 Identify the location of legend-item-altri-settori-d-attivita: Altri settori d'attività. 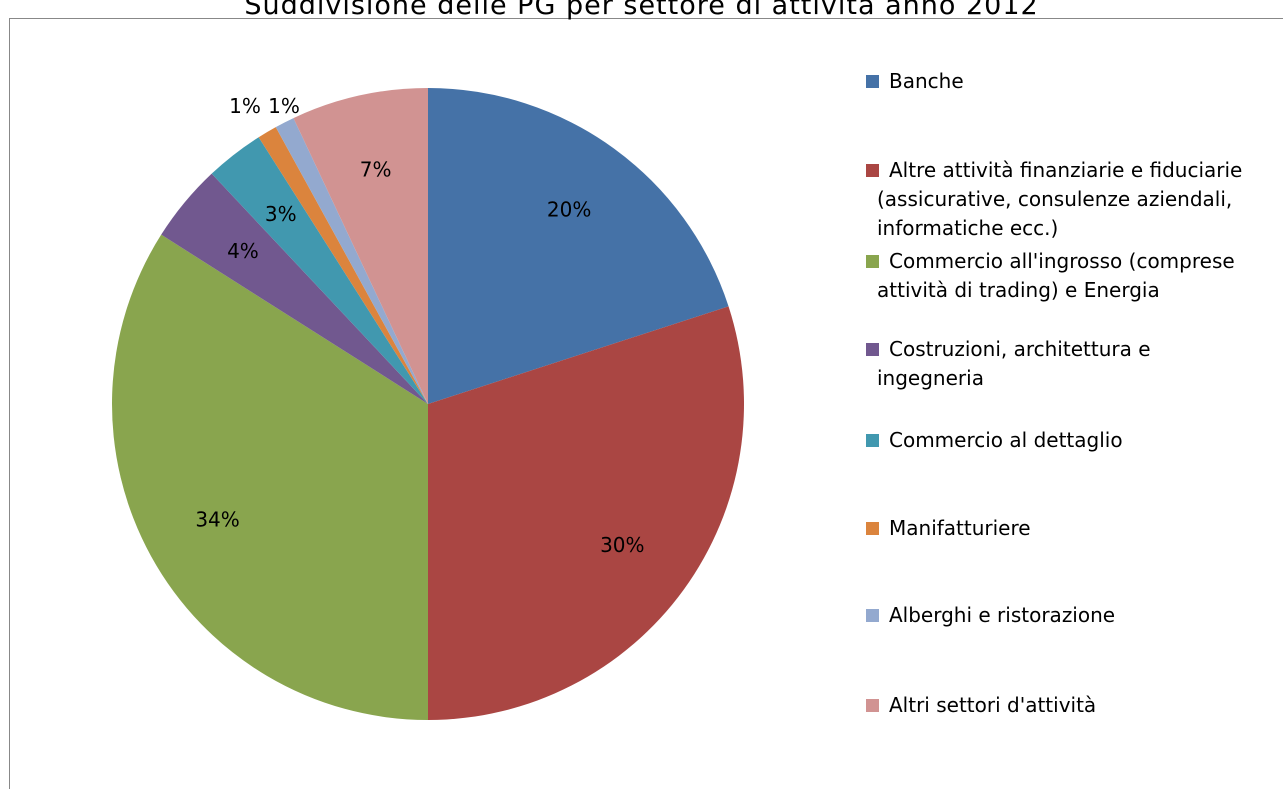
(981, 705).